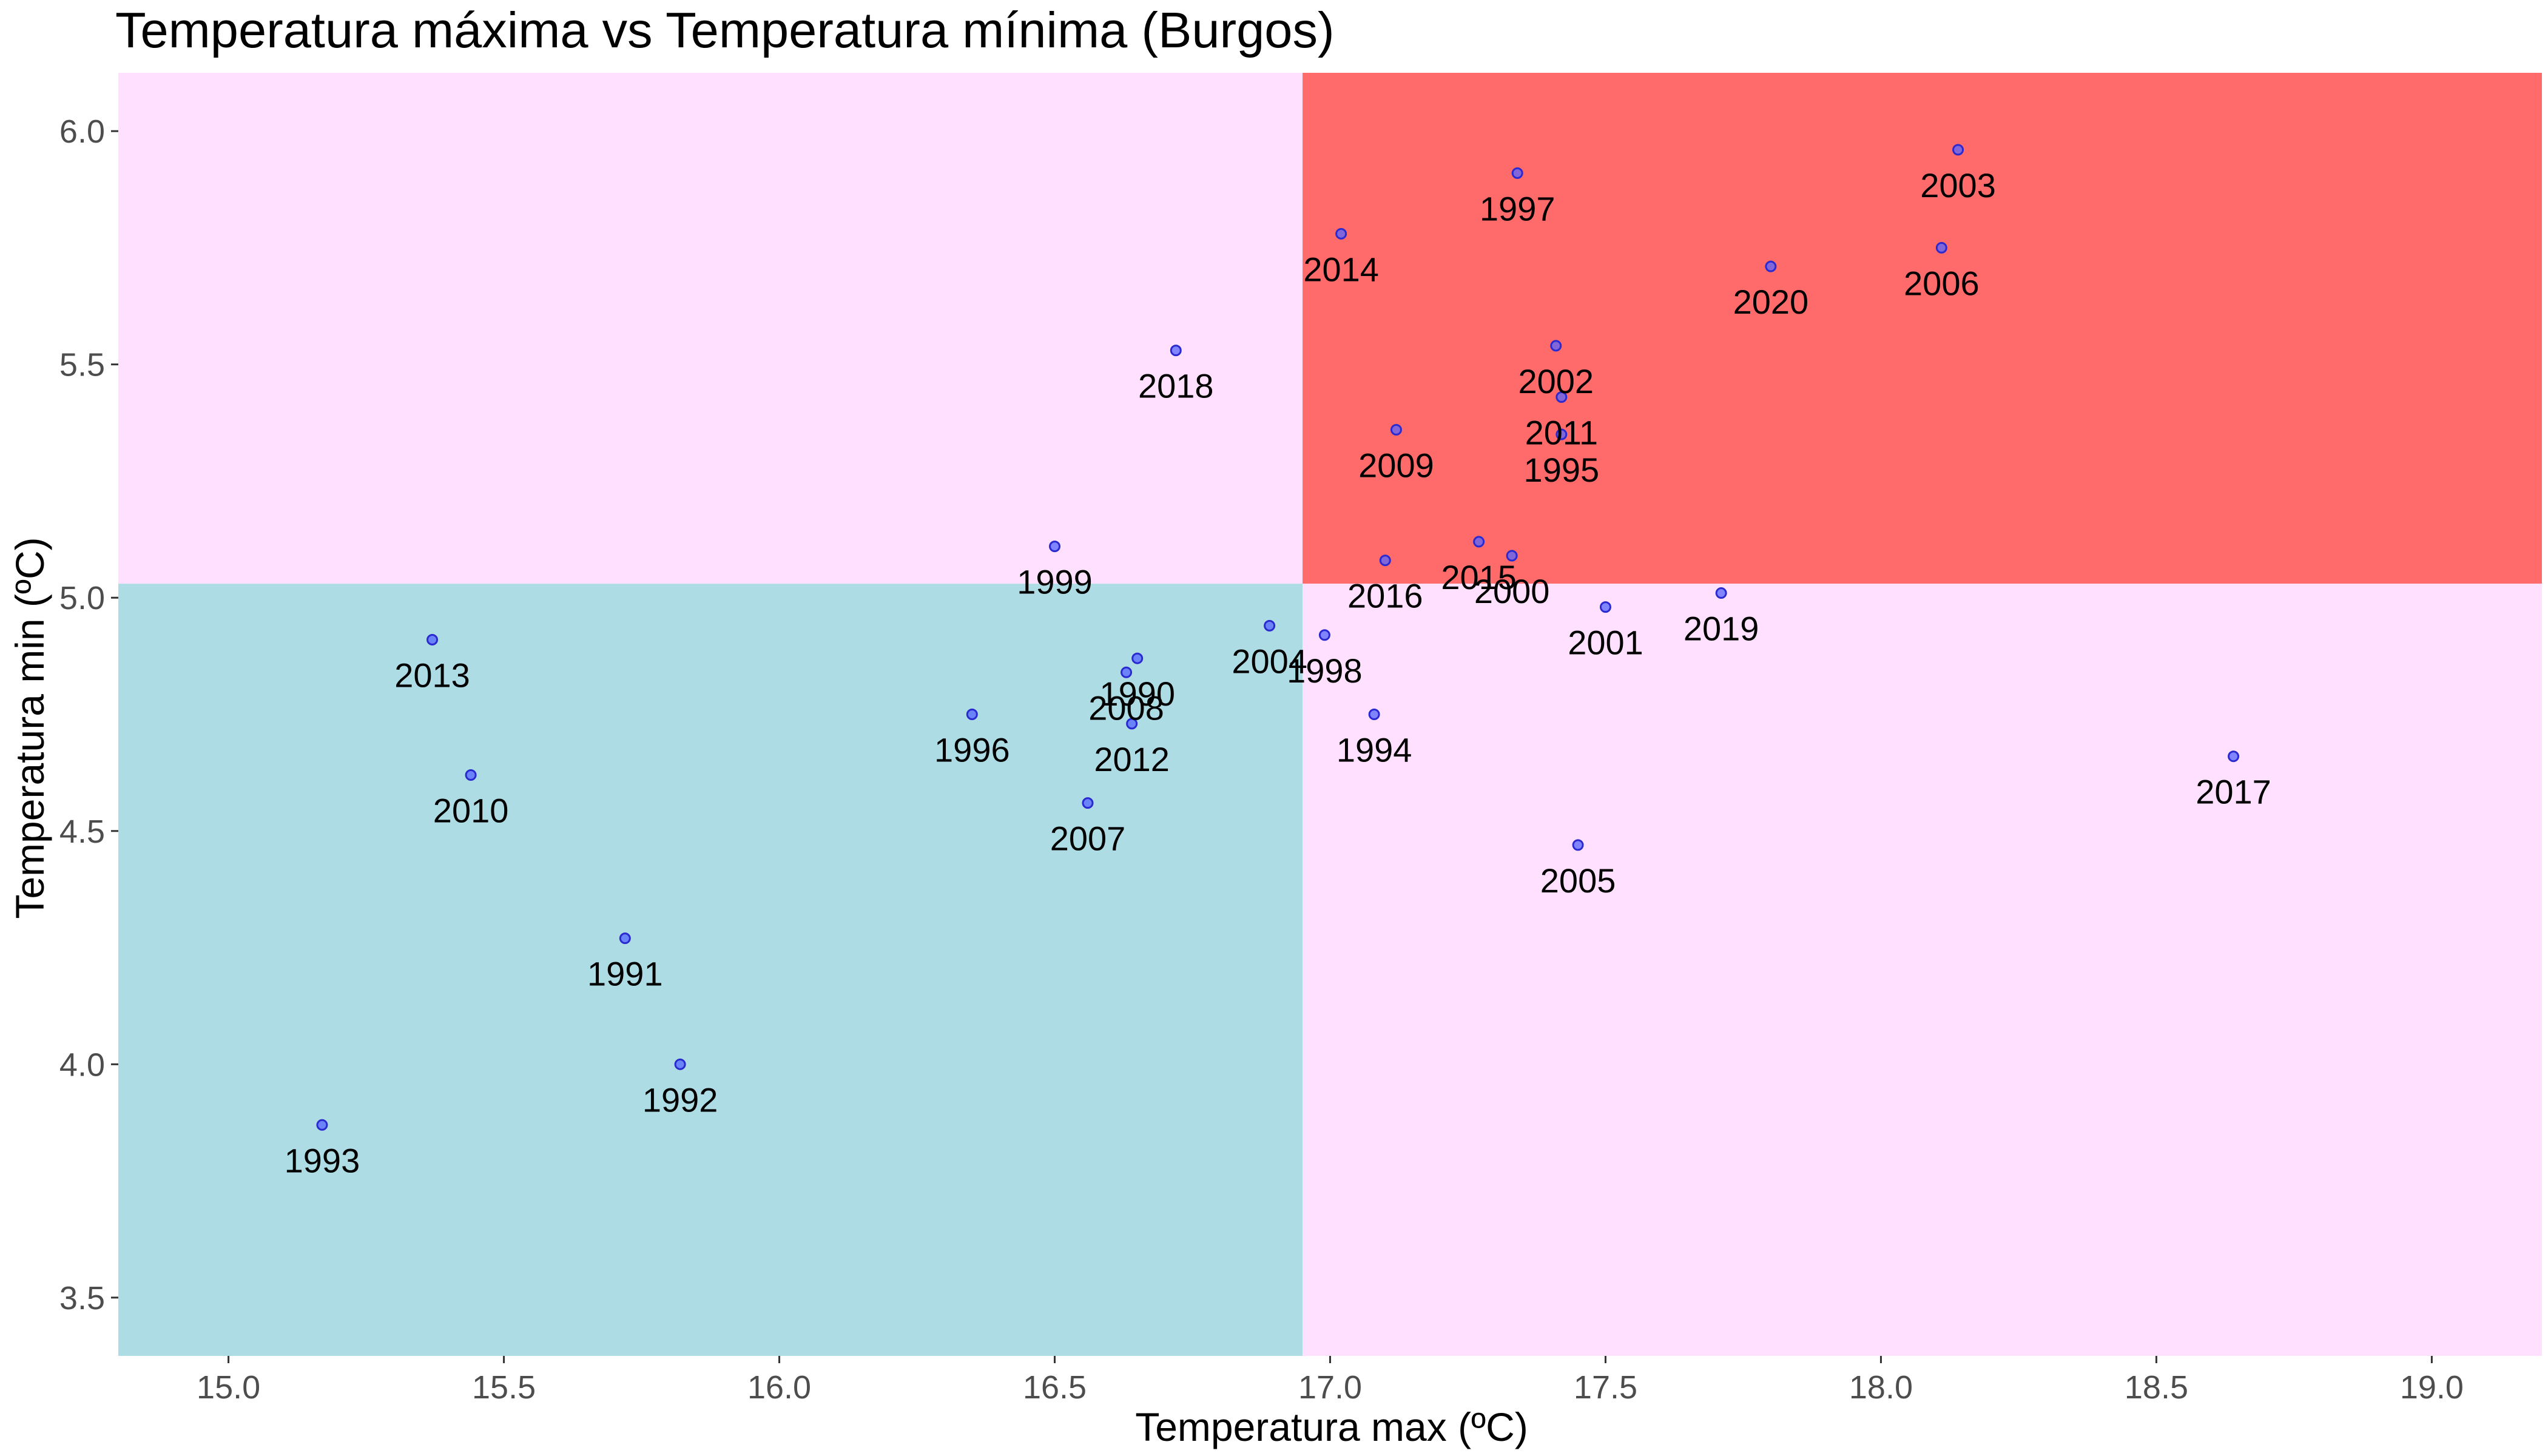 This screenshot has height=1456, width=2548. I want to click on y-axis: 3.5 4.0 4.5 5.0 5.5 6.0, so click(88, 714).